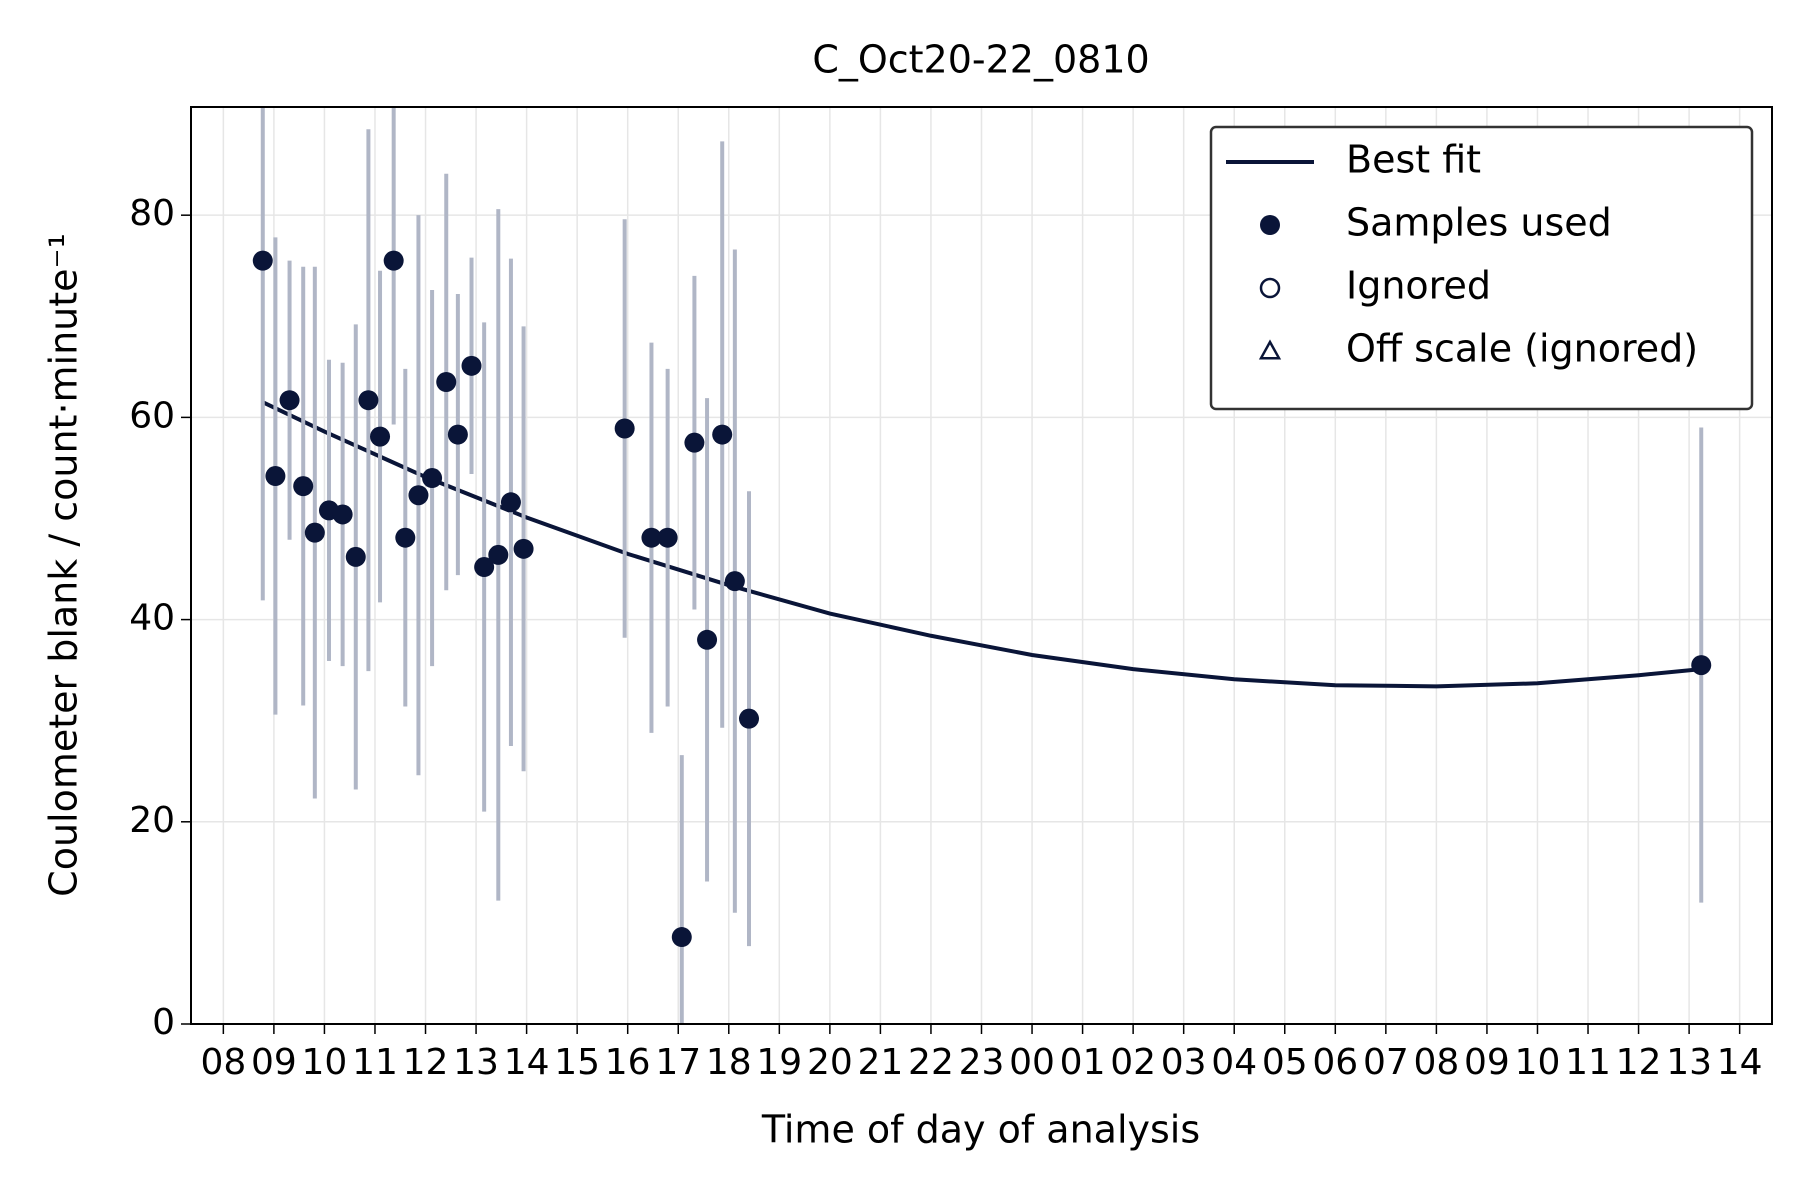  Describe the element at coordinates (1133, 1062) in the screenshot. I see `x-tick-label: 02` at that location.